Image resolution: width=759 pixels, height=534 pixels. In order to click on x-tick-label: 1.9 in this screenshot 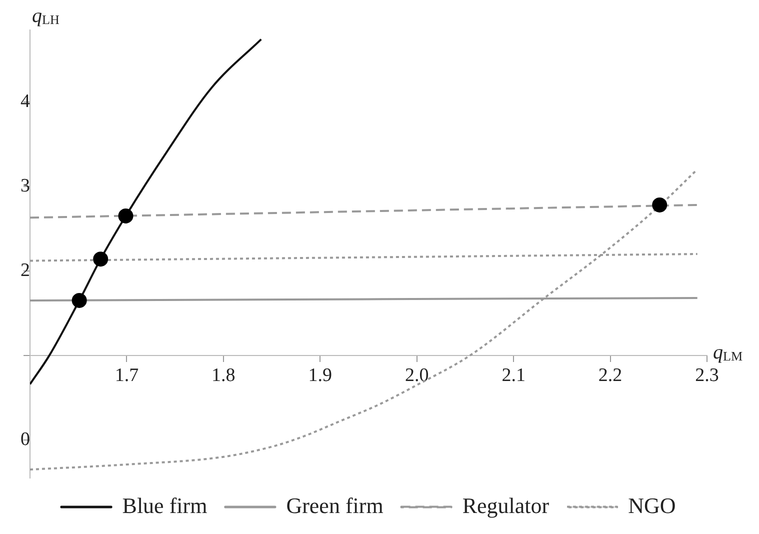, I will do `click(320, 375)`.